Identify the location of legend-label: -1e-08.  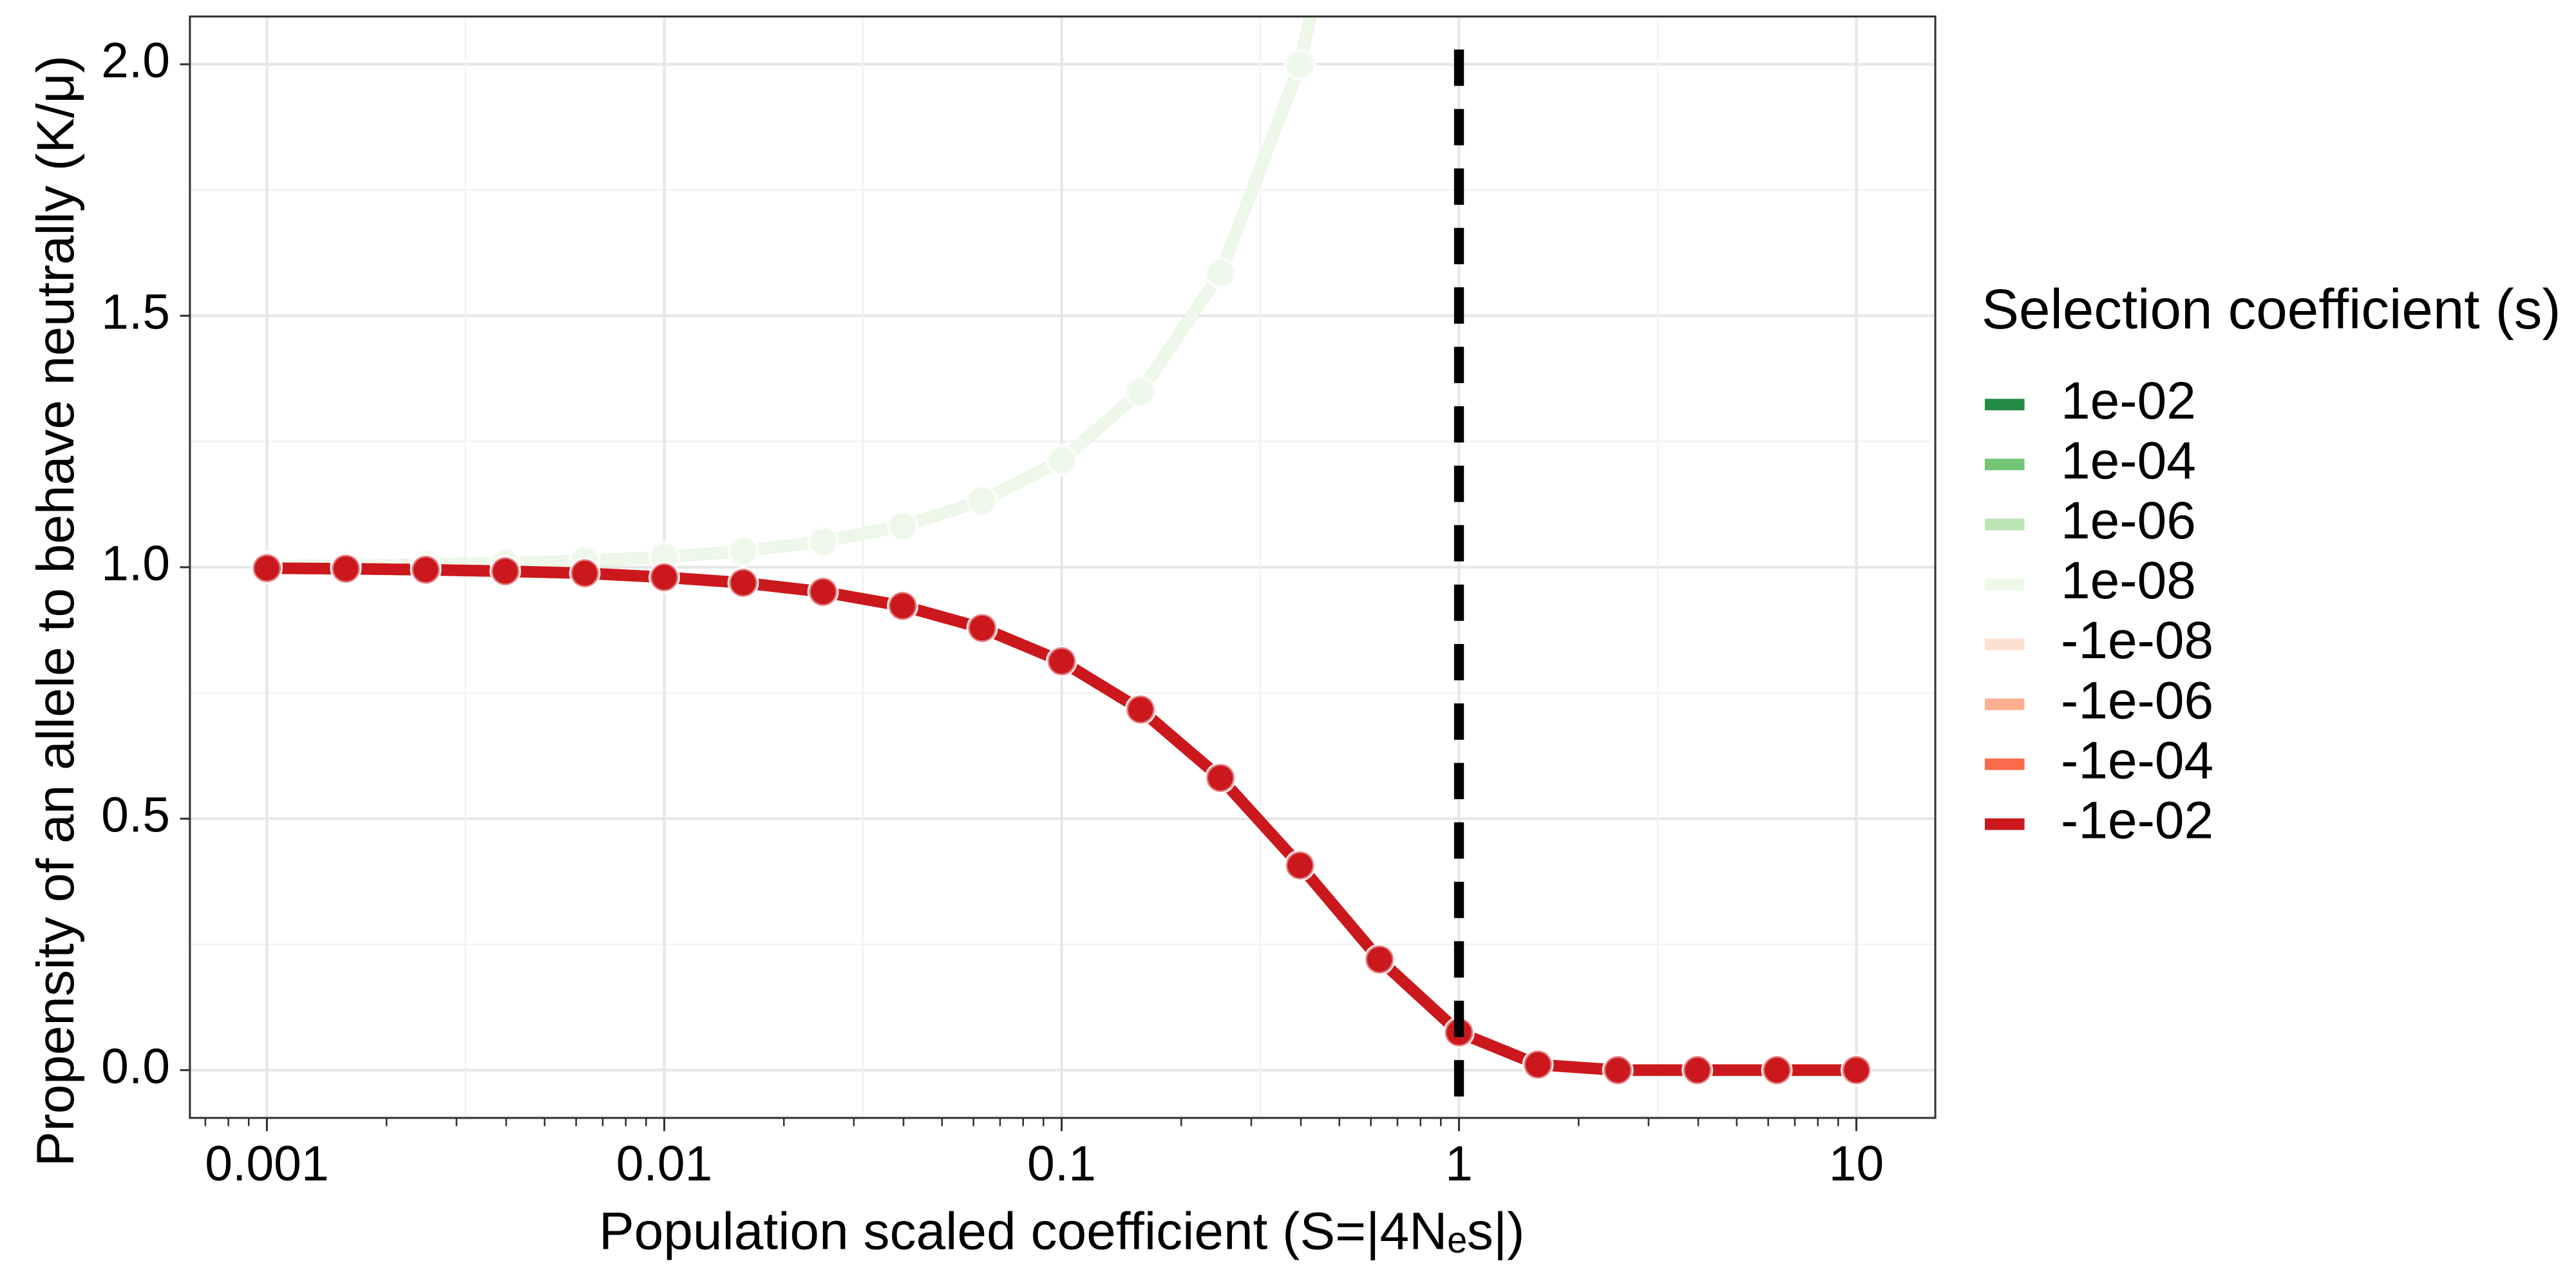
(2137, 640).